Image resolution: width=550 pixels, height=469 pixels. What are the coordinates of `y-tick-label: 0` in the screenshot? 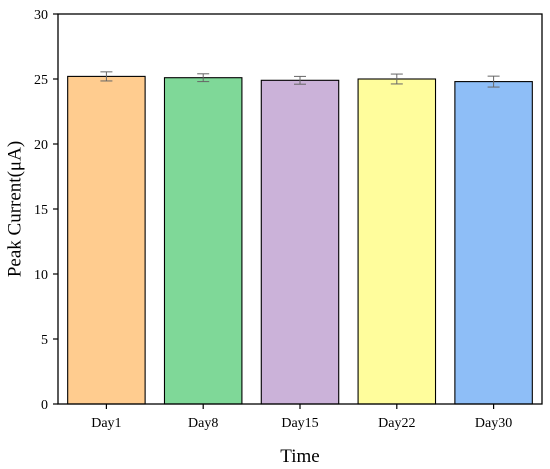 It's located at (44, 405).